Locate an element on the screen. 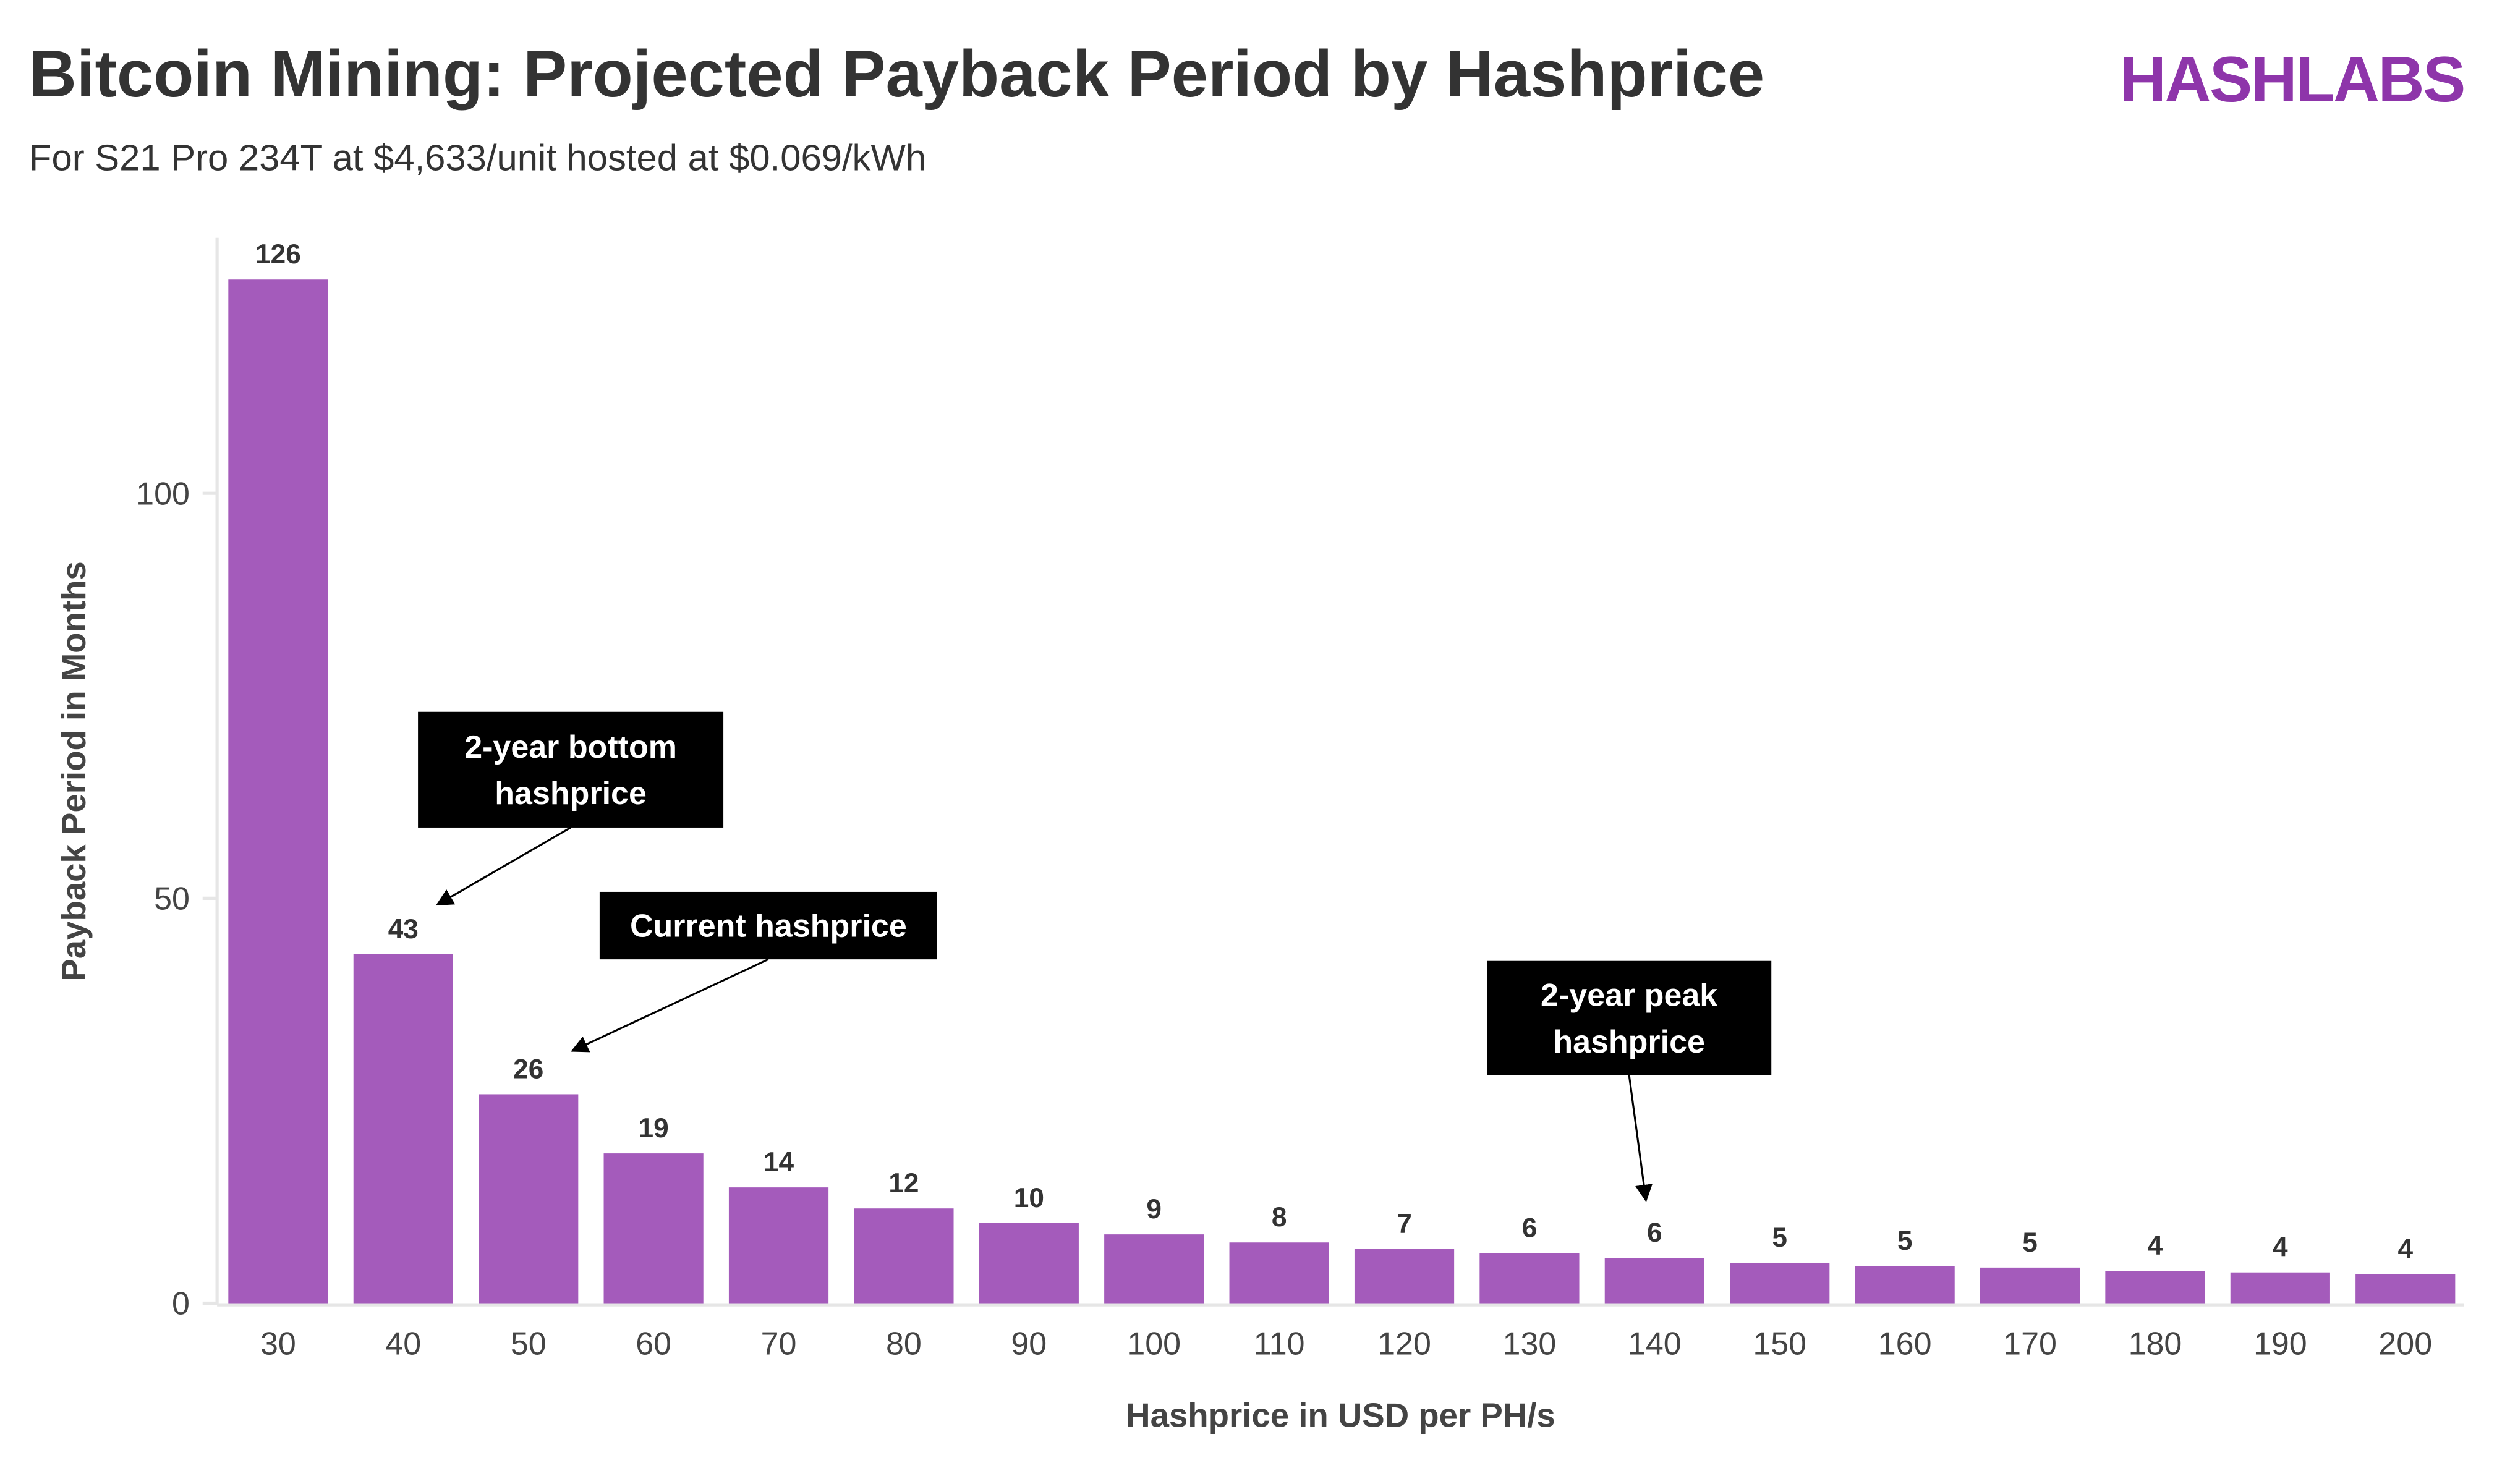 The height and width of the screenshot is (1484, 2510). x-tick-label: 180 is located at coordinates (2155, 1344).